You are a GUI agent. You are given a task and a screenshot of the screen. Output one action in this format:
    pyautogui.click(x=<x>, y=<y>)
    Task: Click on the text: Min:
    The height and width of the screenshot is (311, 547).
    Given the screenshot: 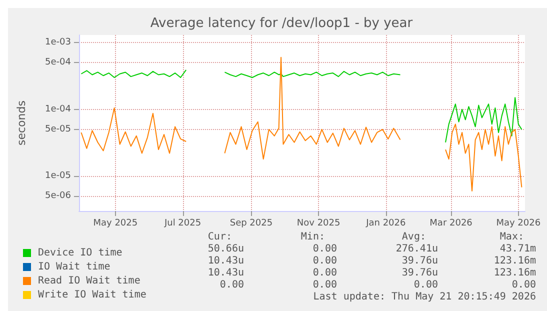 What is the action you would take?
    pyautogui.click(x=312, y=237)
    